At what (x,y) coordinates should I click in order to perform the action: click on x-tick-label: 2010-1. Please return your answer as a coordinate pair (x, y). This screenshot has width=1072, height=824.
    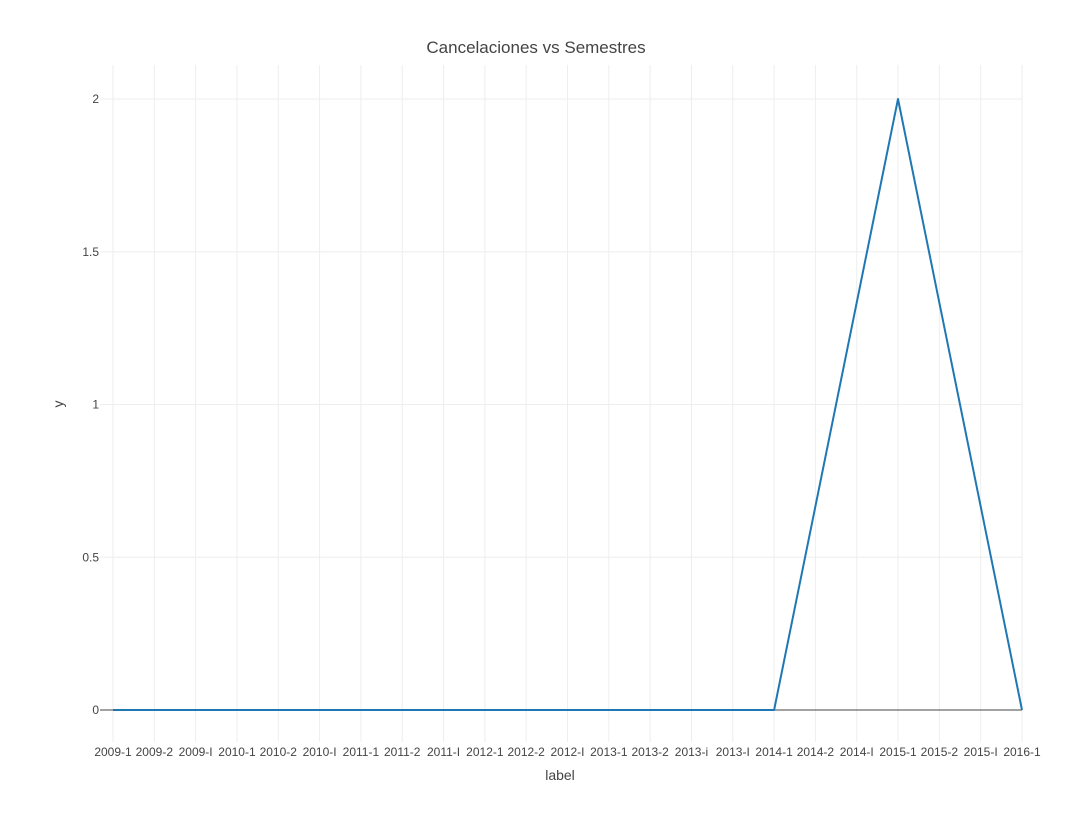
    Looking at the image, I should click on (237, 752).